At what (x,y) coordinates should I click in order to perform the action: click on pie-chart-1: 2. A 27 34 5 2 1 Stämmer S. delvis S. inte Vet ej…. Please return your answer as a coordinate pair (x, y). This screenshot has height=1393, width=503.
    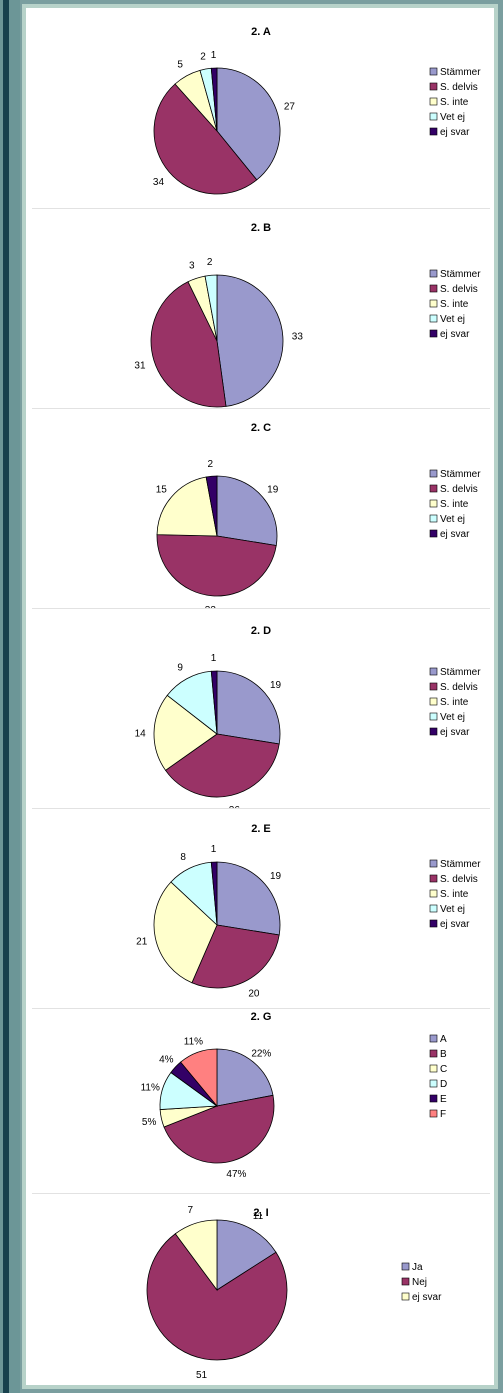
    Looking at the image, I should click on (317, 110).